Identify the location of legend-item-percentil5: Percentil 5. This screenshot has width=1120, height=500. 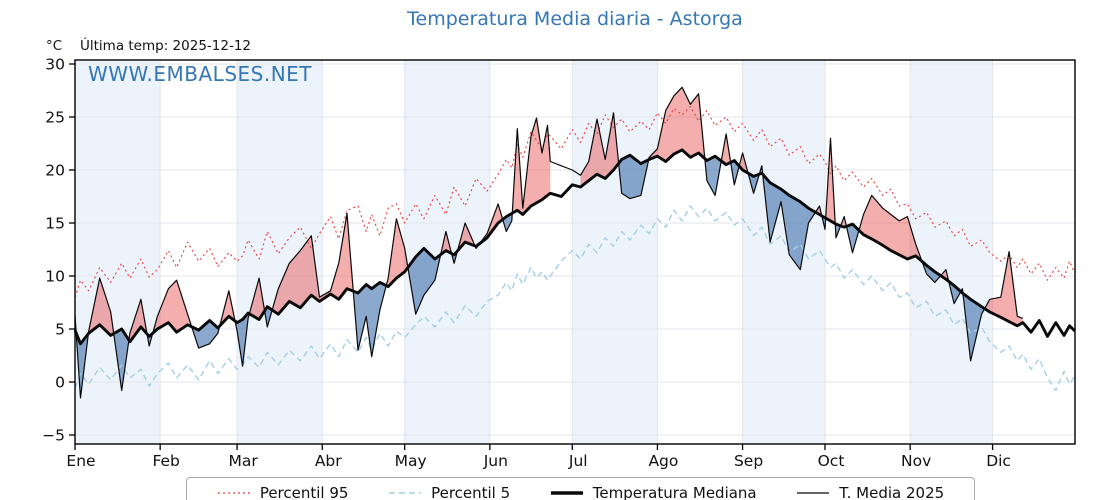
(449, 492).